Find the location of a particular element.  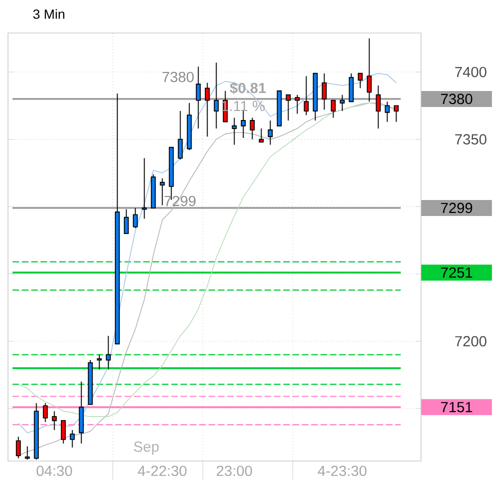

x-tick-label: 4-22:30 is located at coordinates (162, 471).